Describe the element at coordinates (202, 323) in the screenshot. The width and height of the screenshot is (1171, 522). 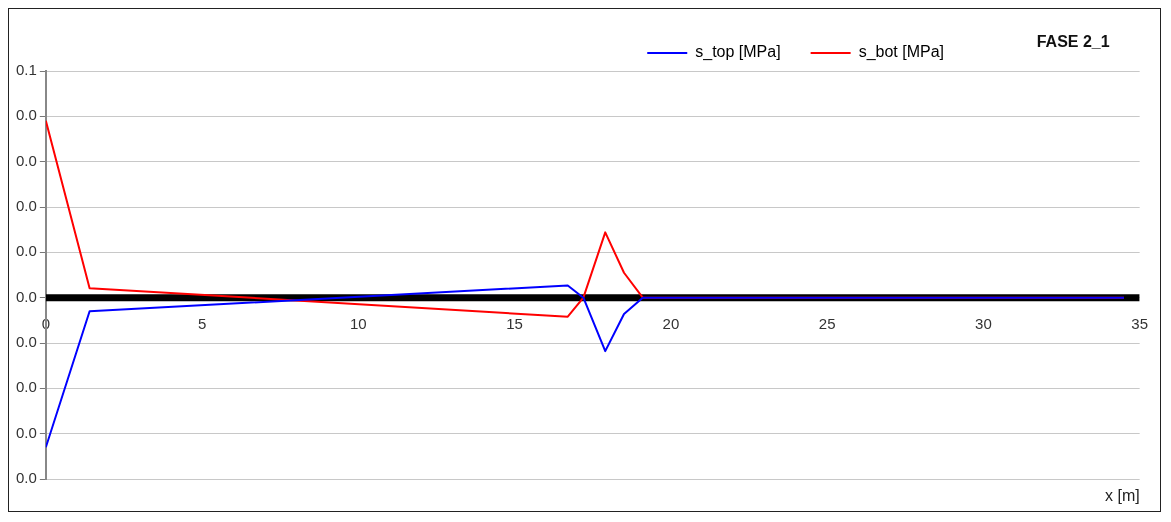
I see `x-tick-label: 5` at that location.